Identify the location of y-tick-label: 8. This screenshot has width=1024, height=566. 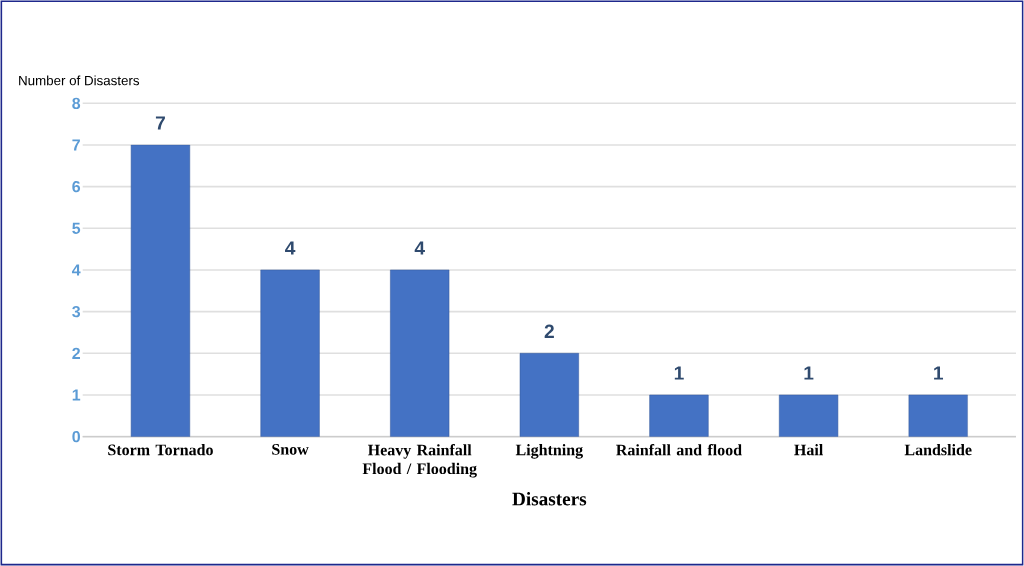
(76, 103).